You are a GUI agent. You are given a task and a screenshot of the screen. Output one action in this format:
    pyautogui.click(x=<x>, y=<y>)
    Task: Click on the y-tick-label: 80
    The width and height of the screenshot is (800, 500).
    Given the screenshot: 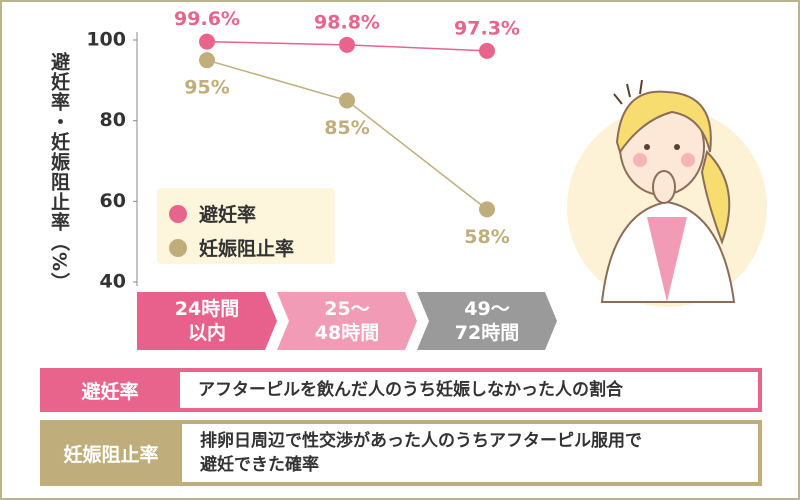 What is the action you would take?
    pyautogui.click(x=113, y=120)
    